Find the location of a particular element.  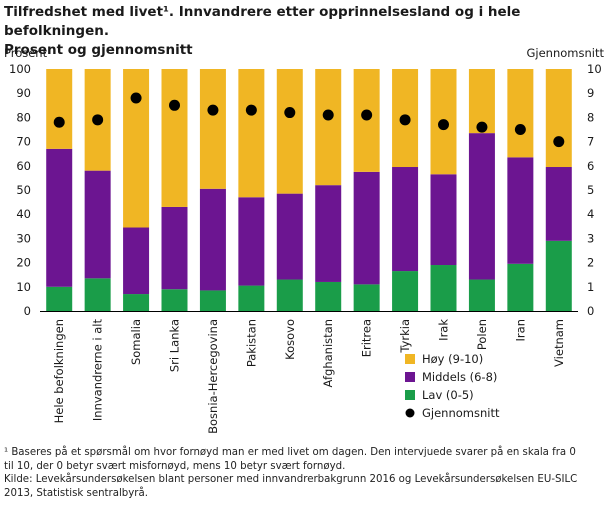

bar-høy-4 is located at coordinates (174, 138).